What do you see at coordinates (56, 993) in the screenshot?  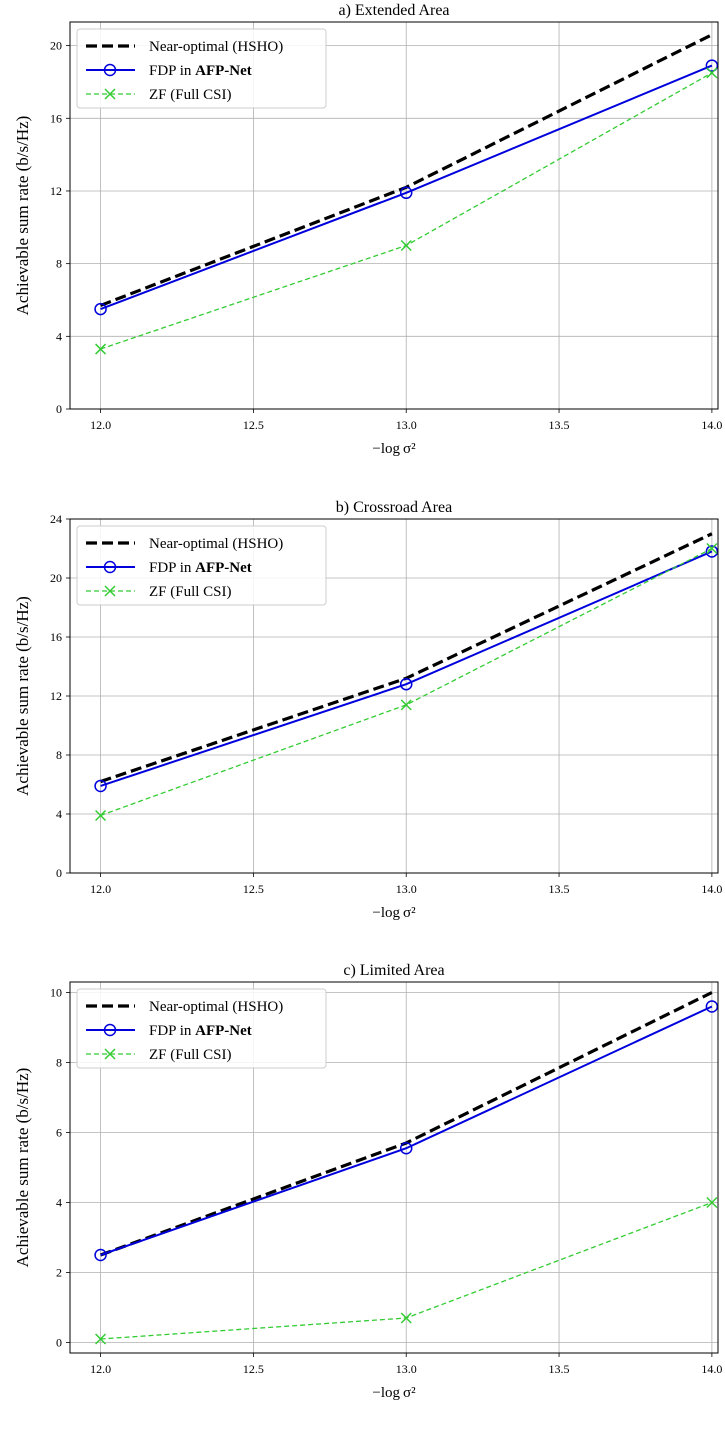 I see `y-tick-label: 10` at bounding box center [56, 993].